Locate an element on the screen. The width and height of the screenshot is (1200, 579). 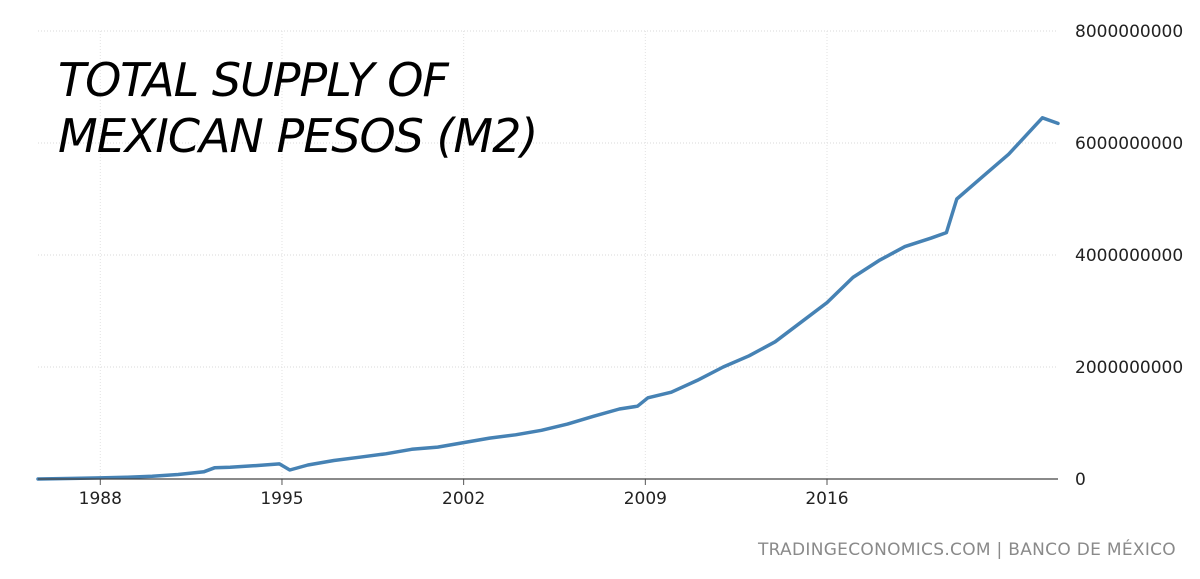
chart-title: TOTAL SUPPLY OF MEXICAN PESOS (M2) is located at coordinates (298, 108).